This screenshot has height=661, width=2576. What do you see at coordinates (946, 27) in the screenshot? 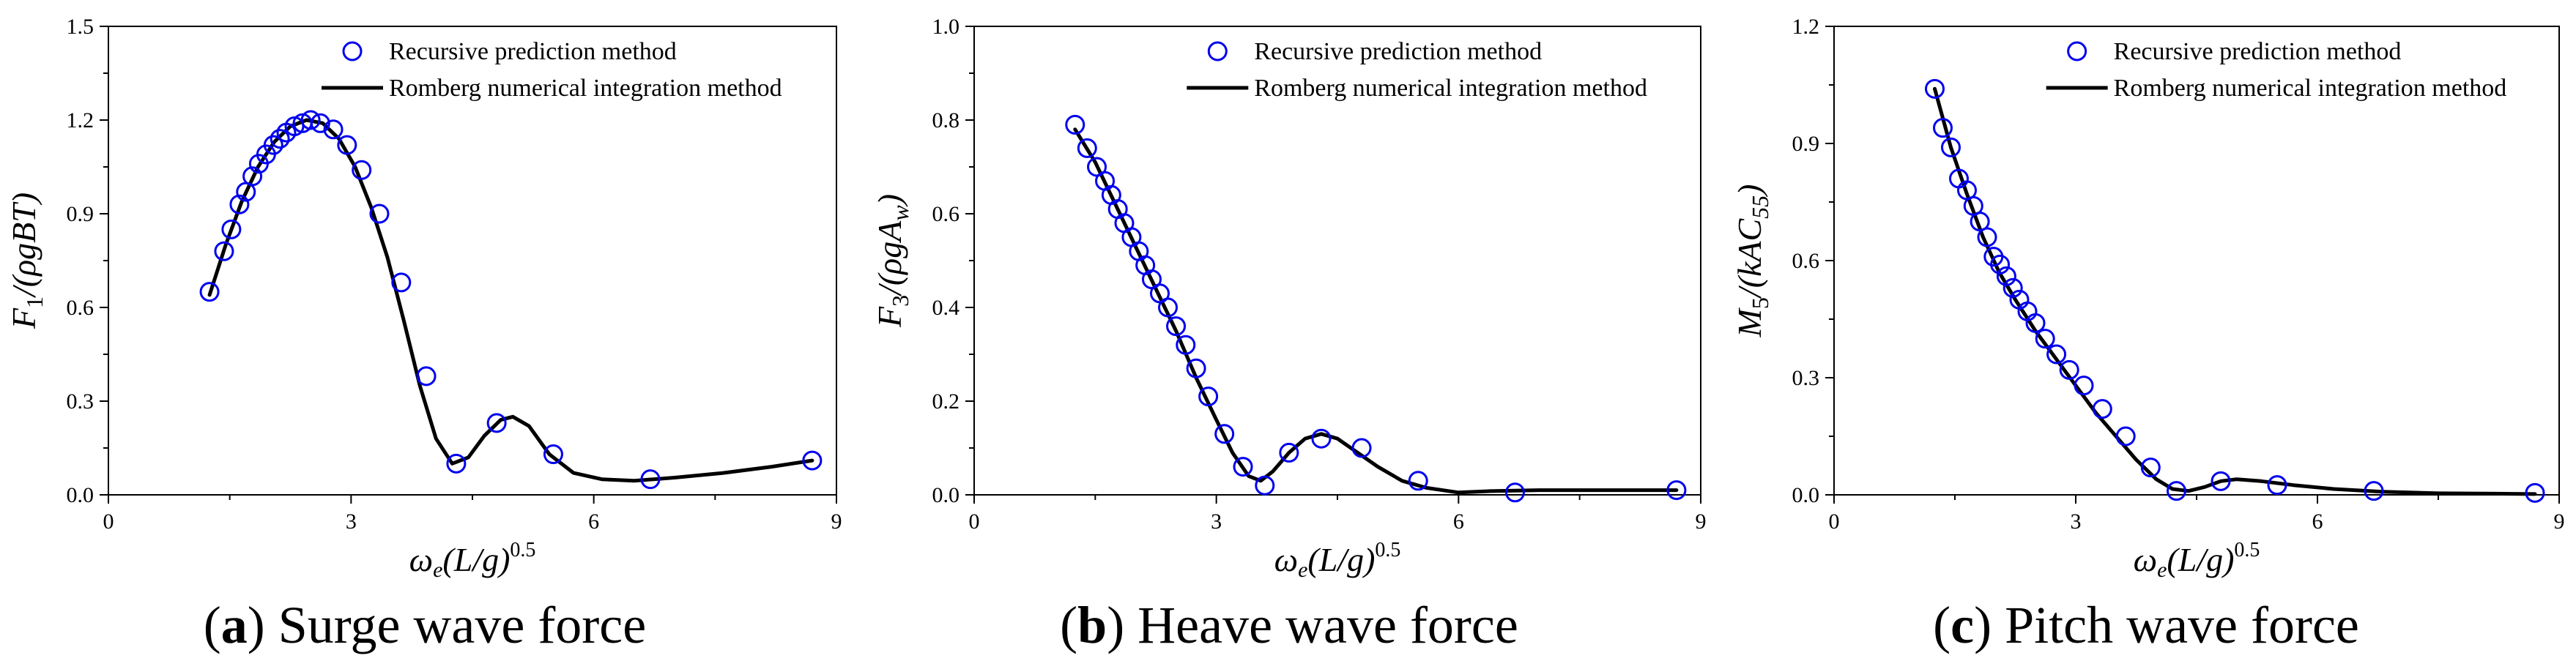
I see `y-tick-label: 1.0` at bounding box center [946, 27].